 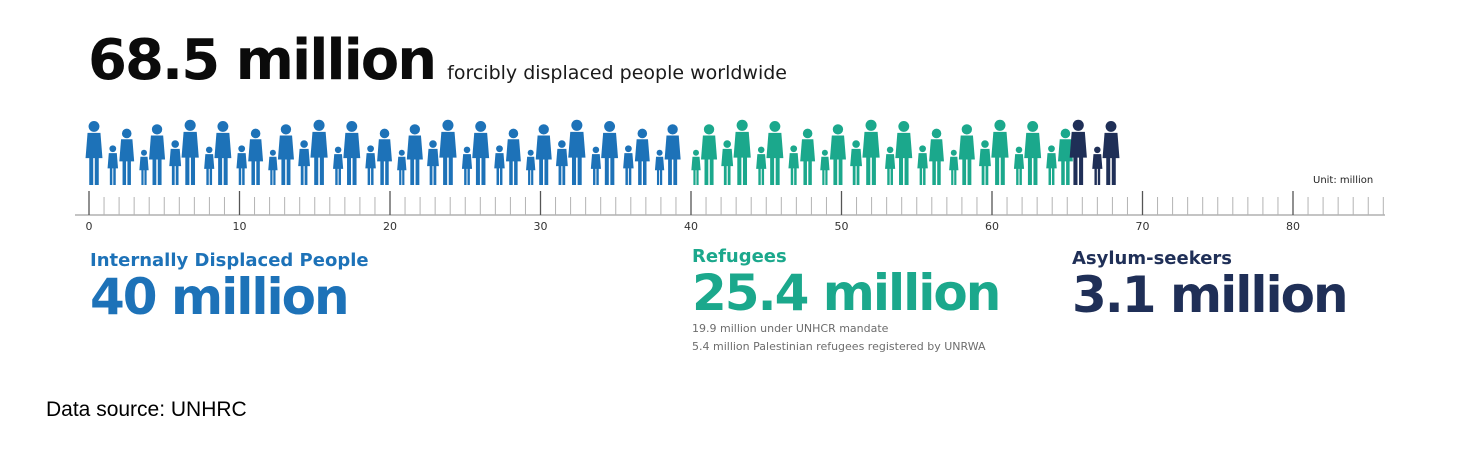 I want to click on category-asylum: Asylum-seekers 3.1 million, so click(x=1210, y=286).